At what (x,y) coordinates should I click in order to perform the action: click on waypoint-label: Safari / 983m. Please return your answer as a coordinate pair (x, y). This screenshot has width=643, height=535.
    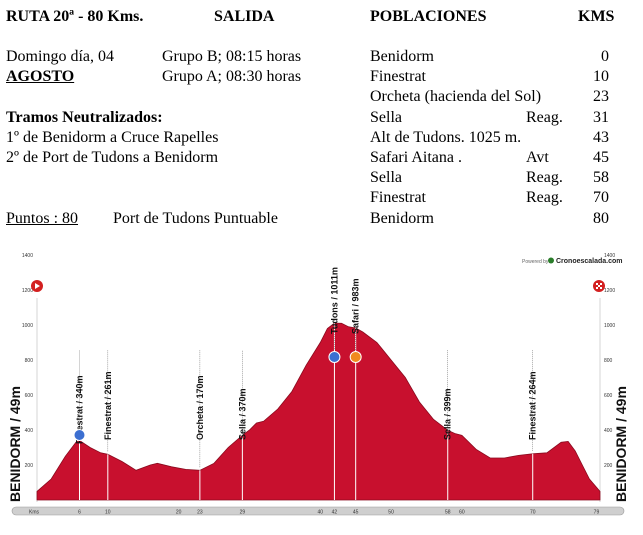
    Looking at the image, I should click on (356, 306).